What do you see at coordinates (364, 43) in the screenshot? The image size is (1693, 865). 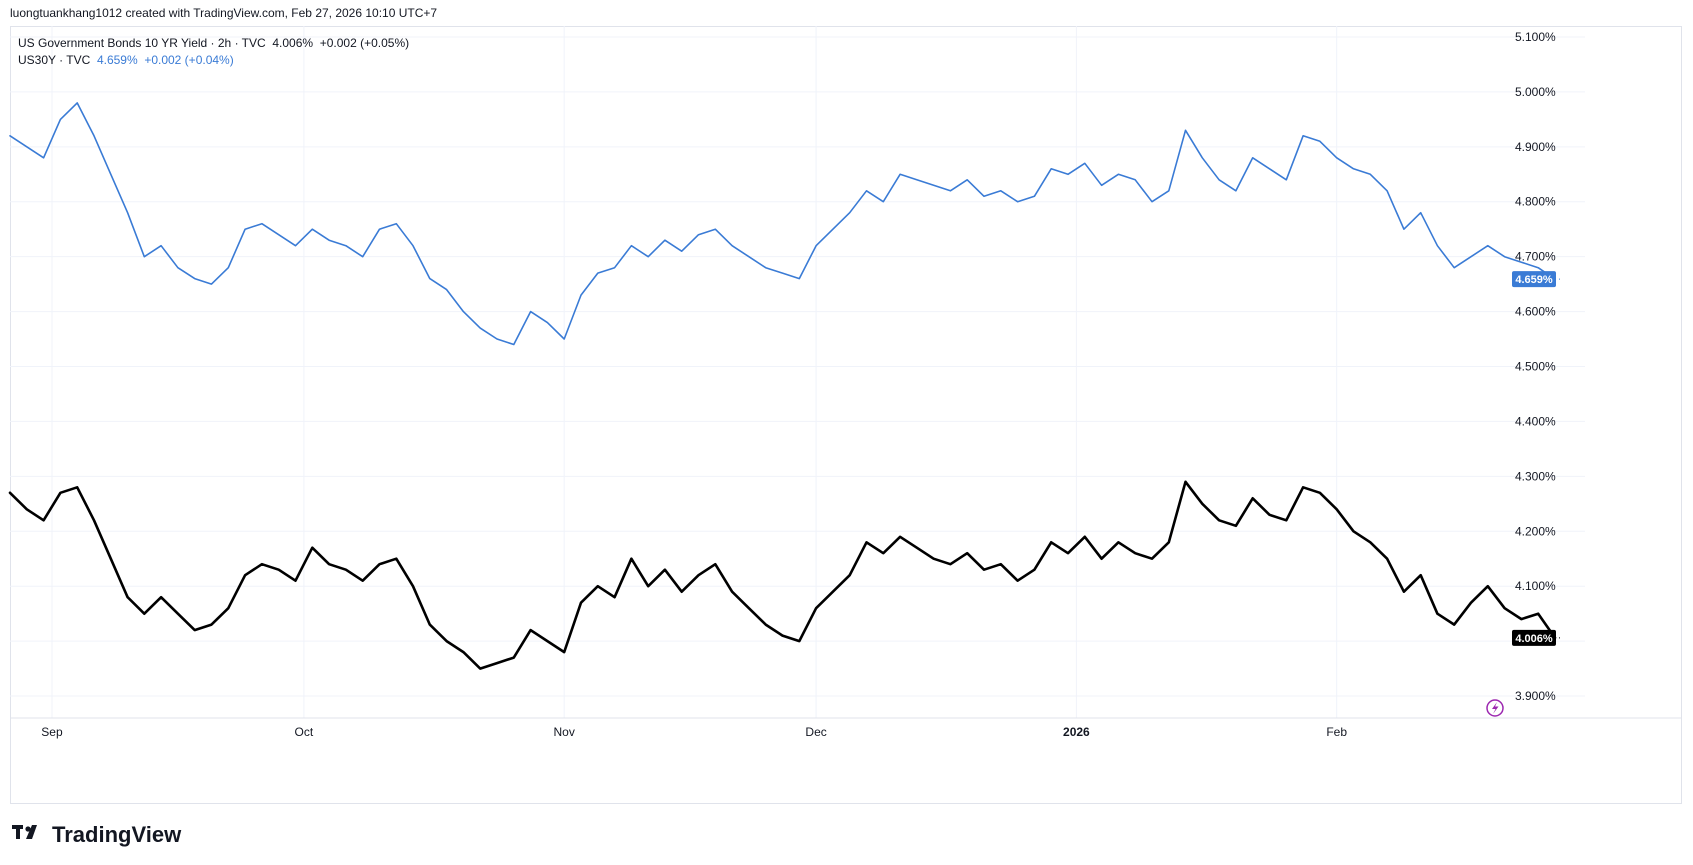 I see `legend-us10y-change: +0.002 (+0.05%)` at bounding box center [364, 43].